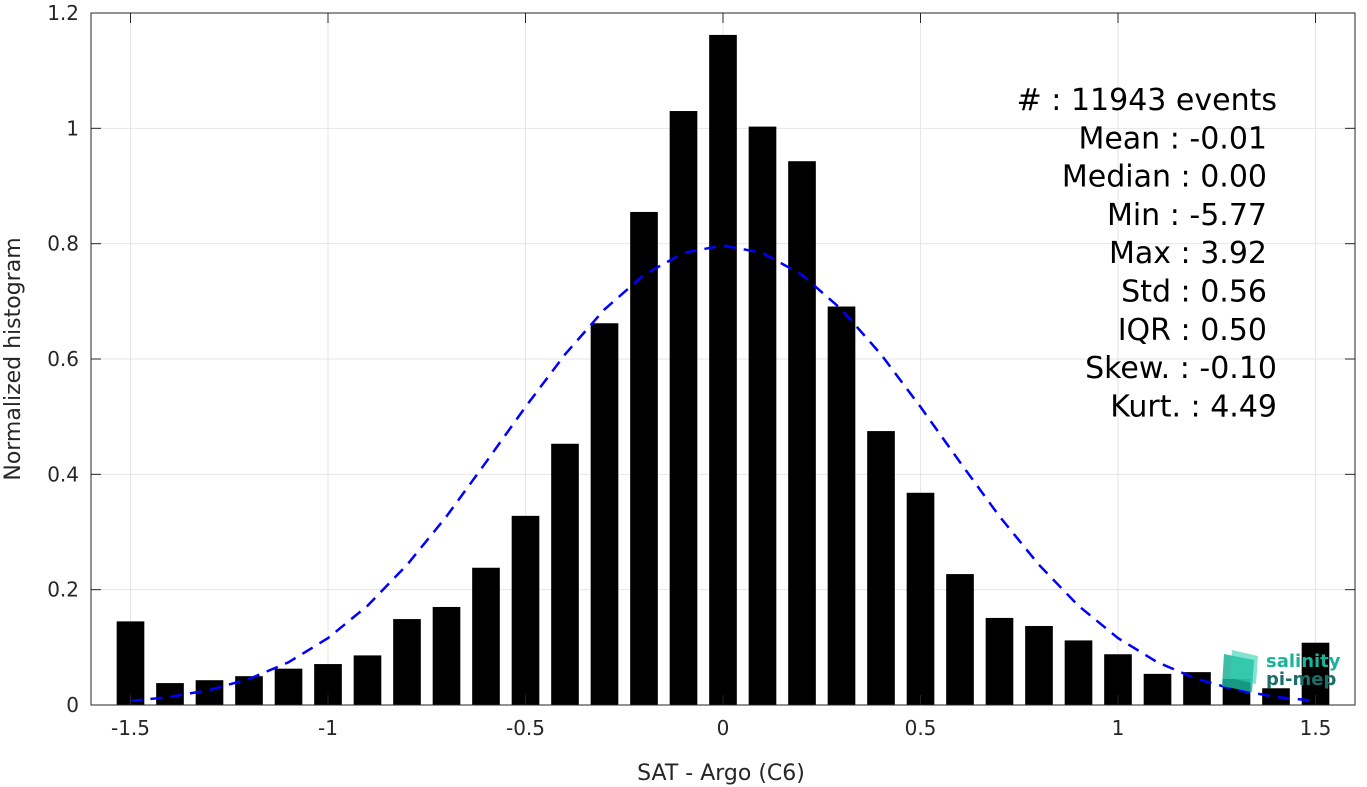 The image size is (1367, 787). What do you see at coordinates (1303, 661) in the screenshot?
I see `logo-text-salinity: salinity` at bounding box center [1303, 661].